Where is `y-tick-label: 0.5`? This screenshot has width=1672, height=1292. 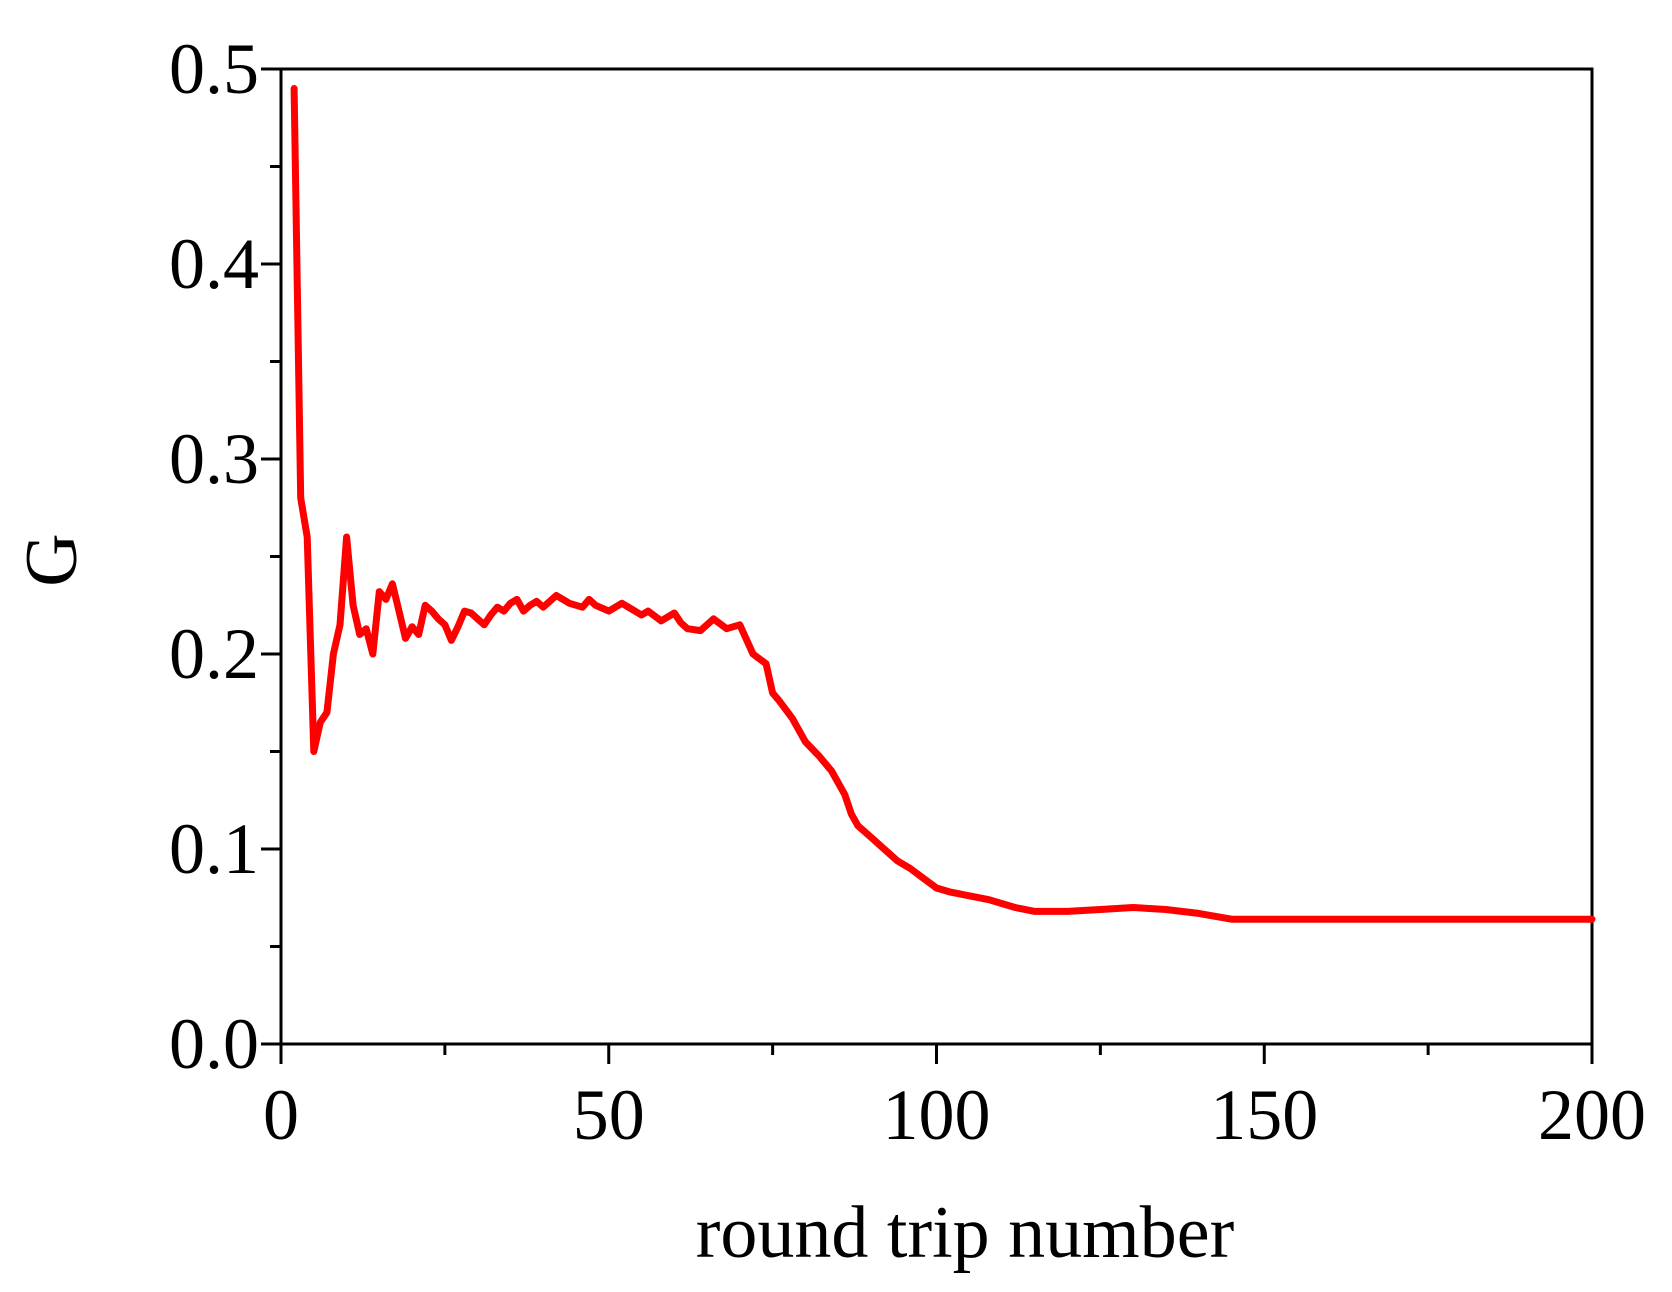
y-tick-label: 0.5 is located at coordinates (214, 69).